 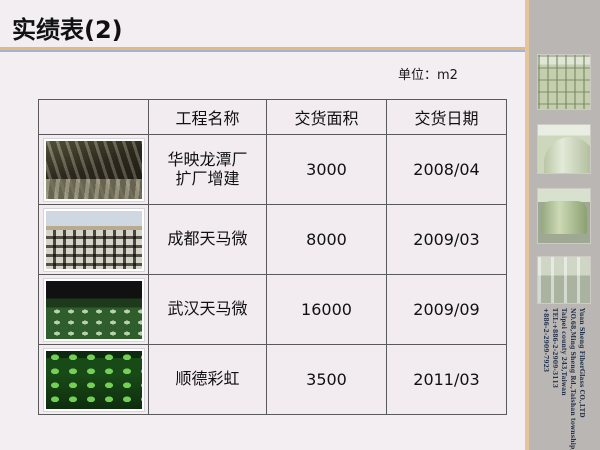 I want to click on table-row: 成都天马微 8000 2009/03, so click(x=272, y=239).